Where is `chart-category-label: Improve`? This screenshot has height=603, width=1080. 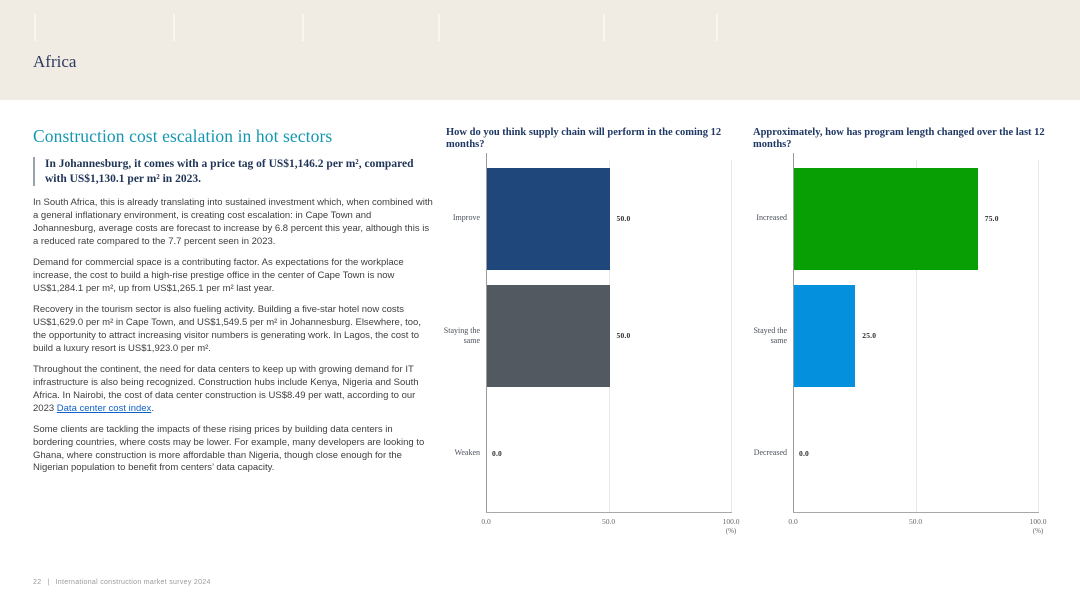
chart-category-label: Improve is located at coordinates (466, 218).